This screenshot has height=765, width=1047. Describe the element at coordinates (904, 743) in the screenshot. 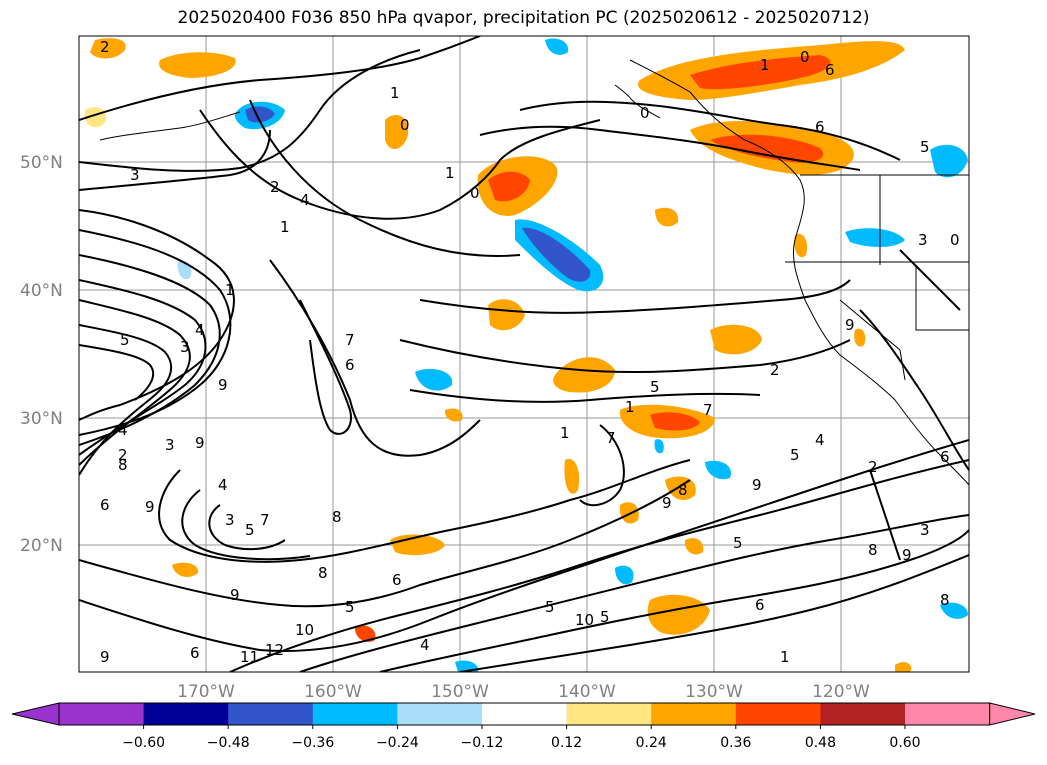

I see `colorbar-tick-label: 0.60` at that location.